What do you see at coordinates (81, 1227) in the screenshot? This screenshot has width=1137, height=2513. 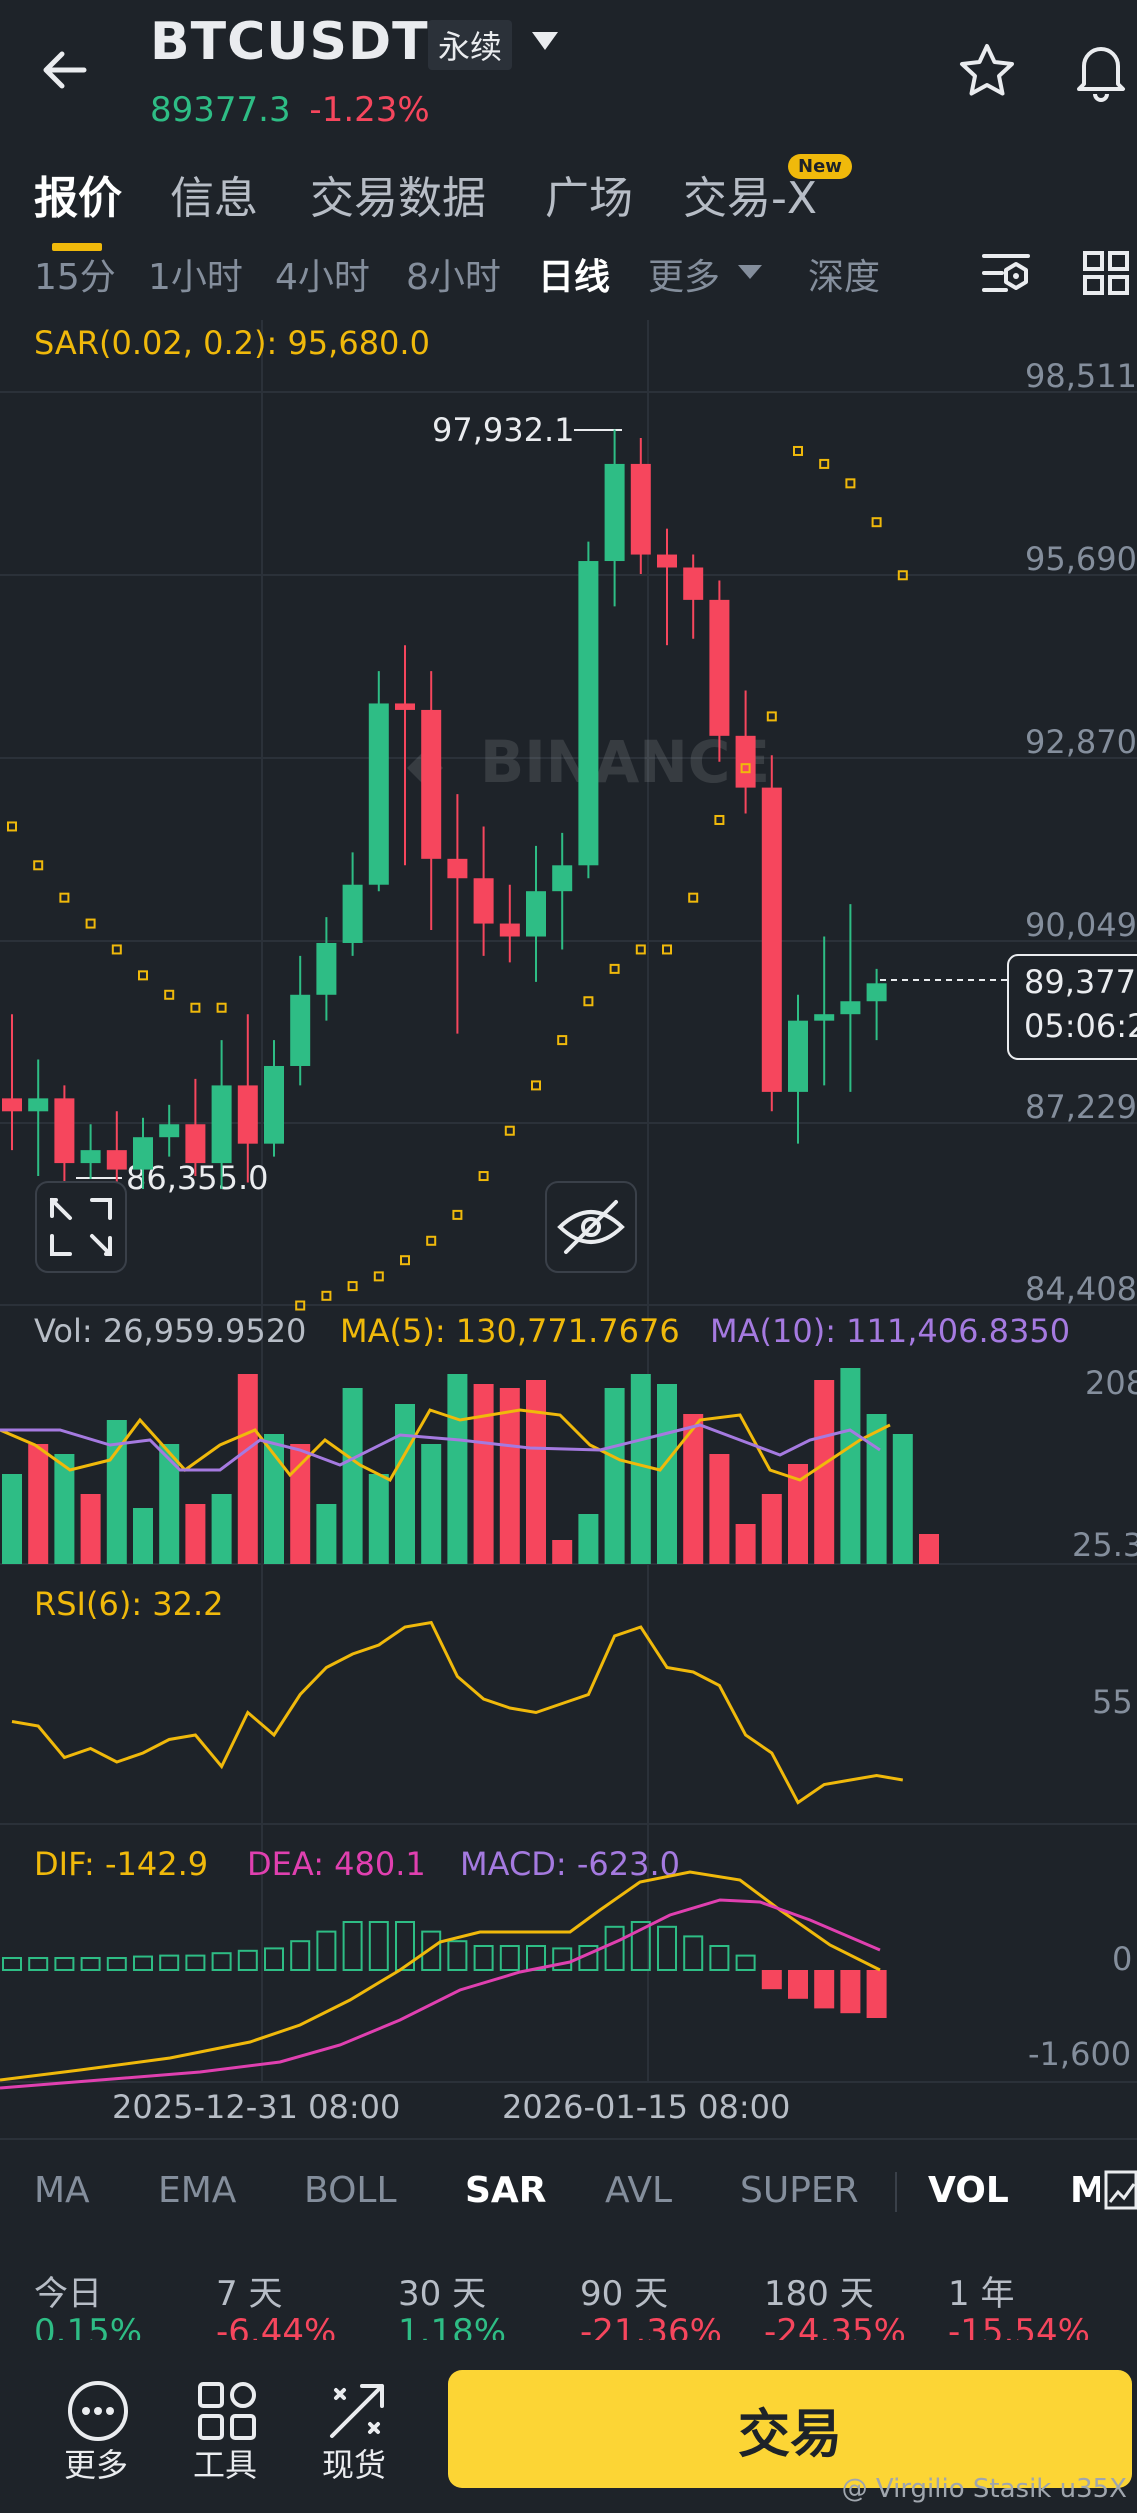 I see `fullscreen-button` at bounding box center [81, 1227].